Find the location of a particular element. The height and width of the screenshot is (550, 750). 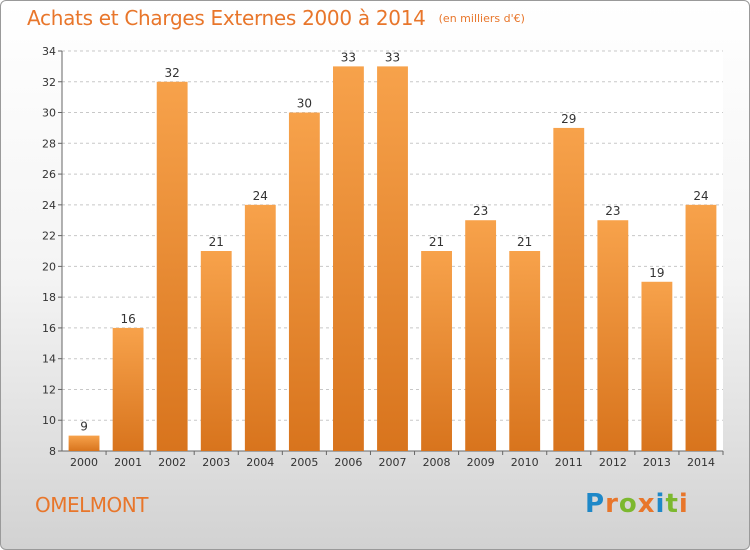

x-tick-label: 2005 is located at coordinates (304, 462).